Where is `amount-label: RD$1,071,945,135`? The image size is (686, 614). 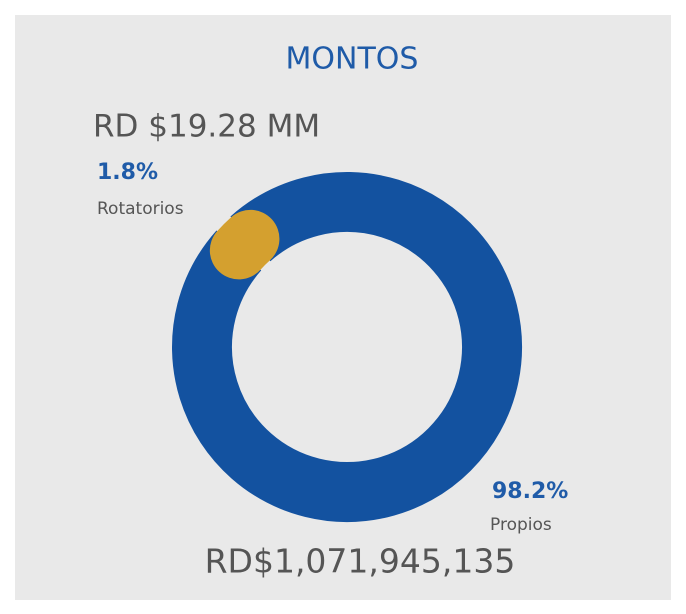 amount-label: RD$1,071,945,135 is located at coordinates (360, 561).